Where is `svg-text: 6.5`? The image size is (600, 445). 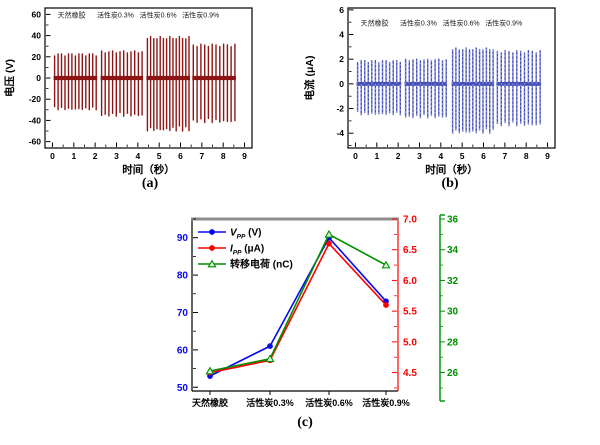 svg-text: 6.5 is located at coordinates (410, 250).